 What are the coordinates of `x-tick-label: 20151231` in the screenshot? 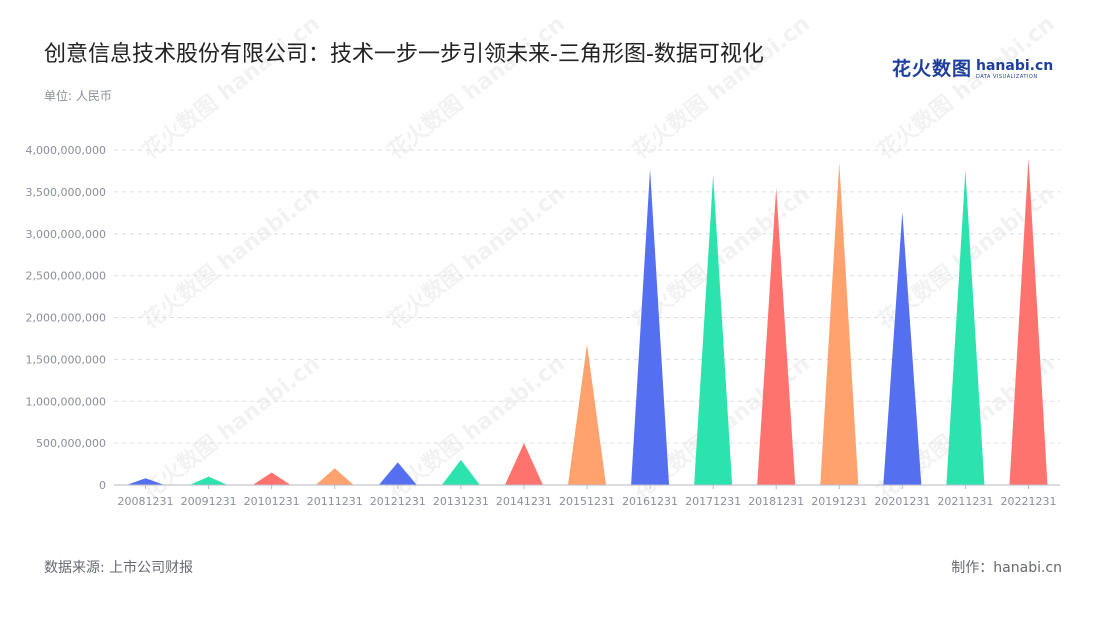 It's located at (587, 501).